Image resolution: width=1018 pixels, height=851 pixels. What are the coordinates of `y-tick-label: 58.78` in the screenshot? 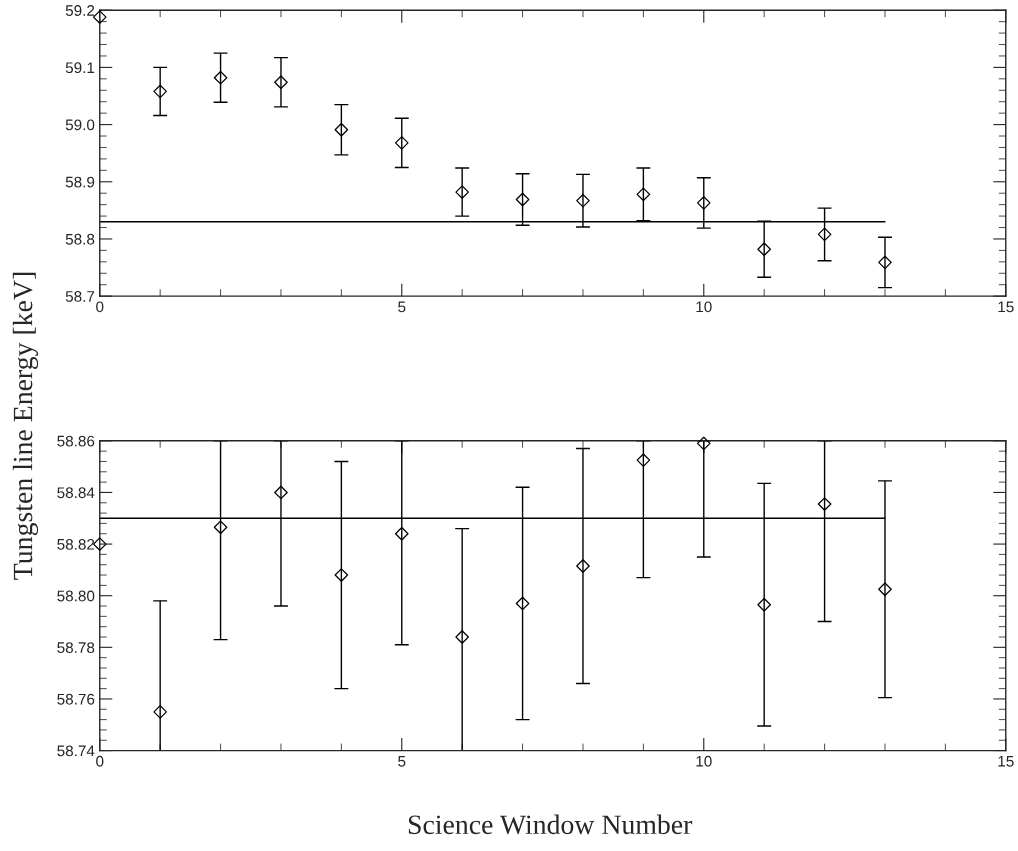 It's located at (76, 648).